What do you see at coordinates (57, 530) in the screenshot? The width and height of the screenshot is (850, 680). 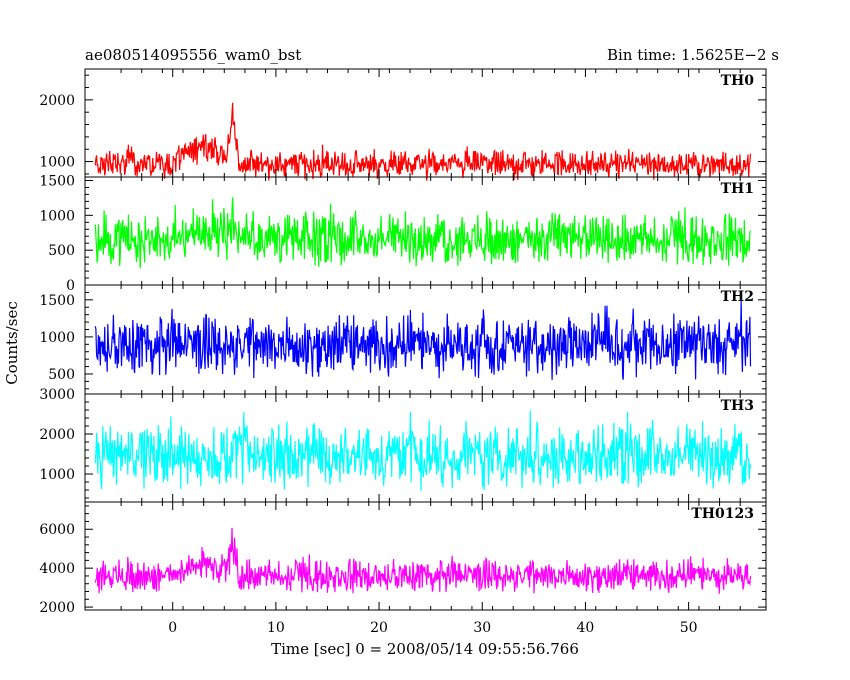 I see `y-tick-label: 6000` at bounding box center [57, 530].